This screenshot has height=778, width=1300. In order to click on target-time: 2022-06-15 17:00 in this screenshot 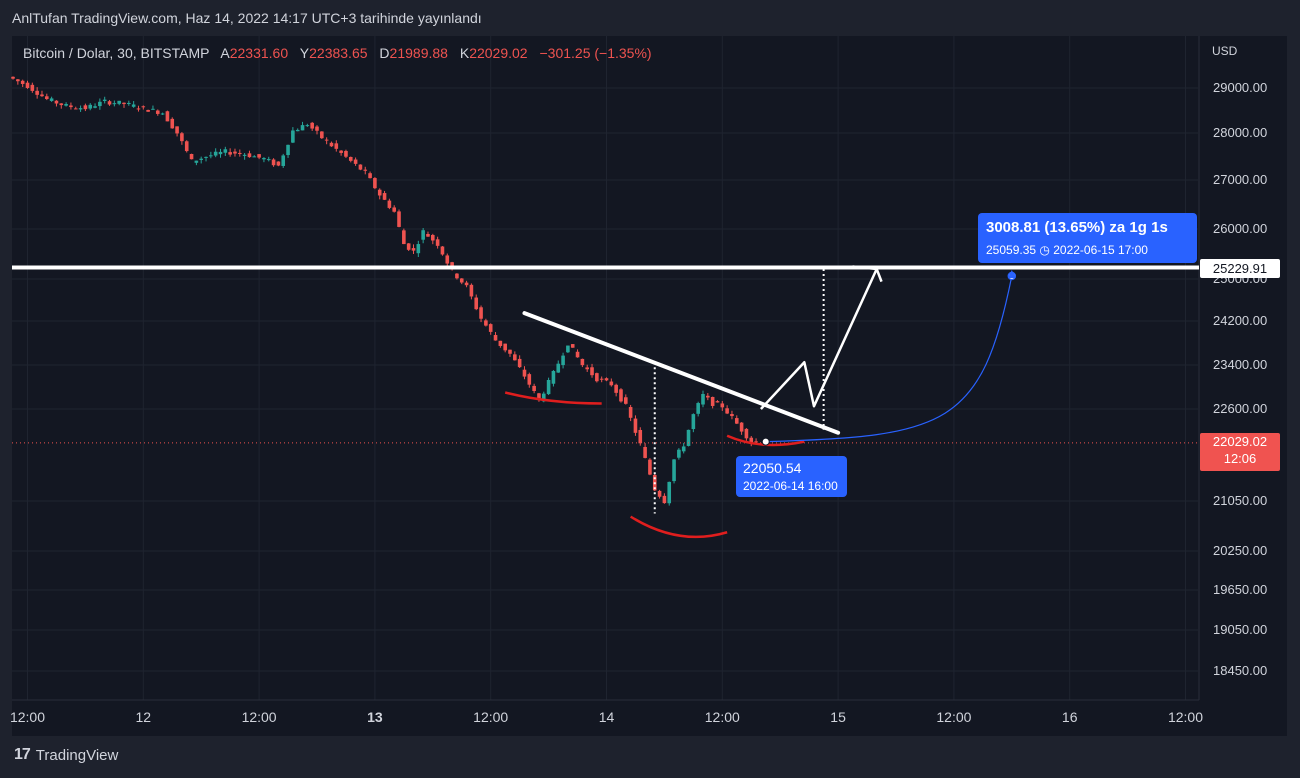, I will do `click(1100, 250)`.